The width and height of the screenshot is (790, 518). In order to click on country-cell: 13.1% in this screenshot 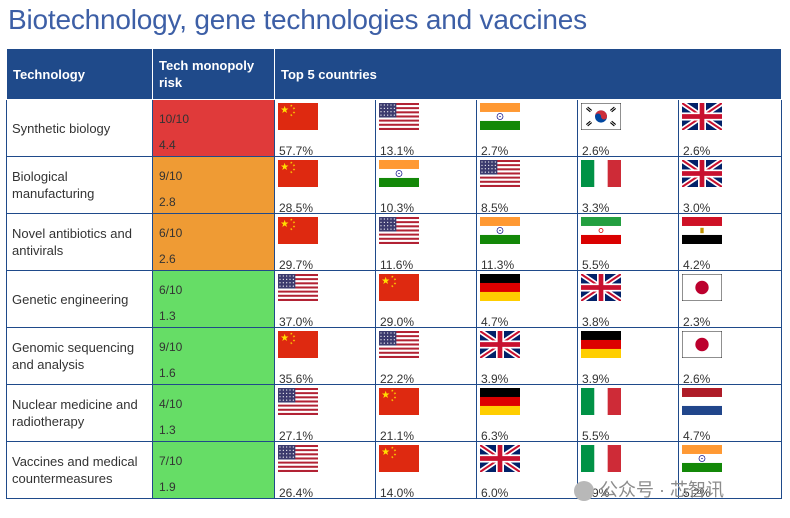, I will do `click(426, 128)`.